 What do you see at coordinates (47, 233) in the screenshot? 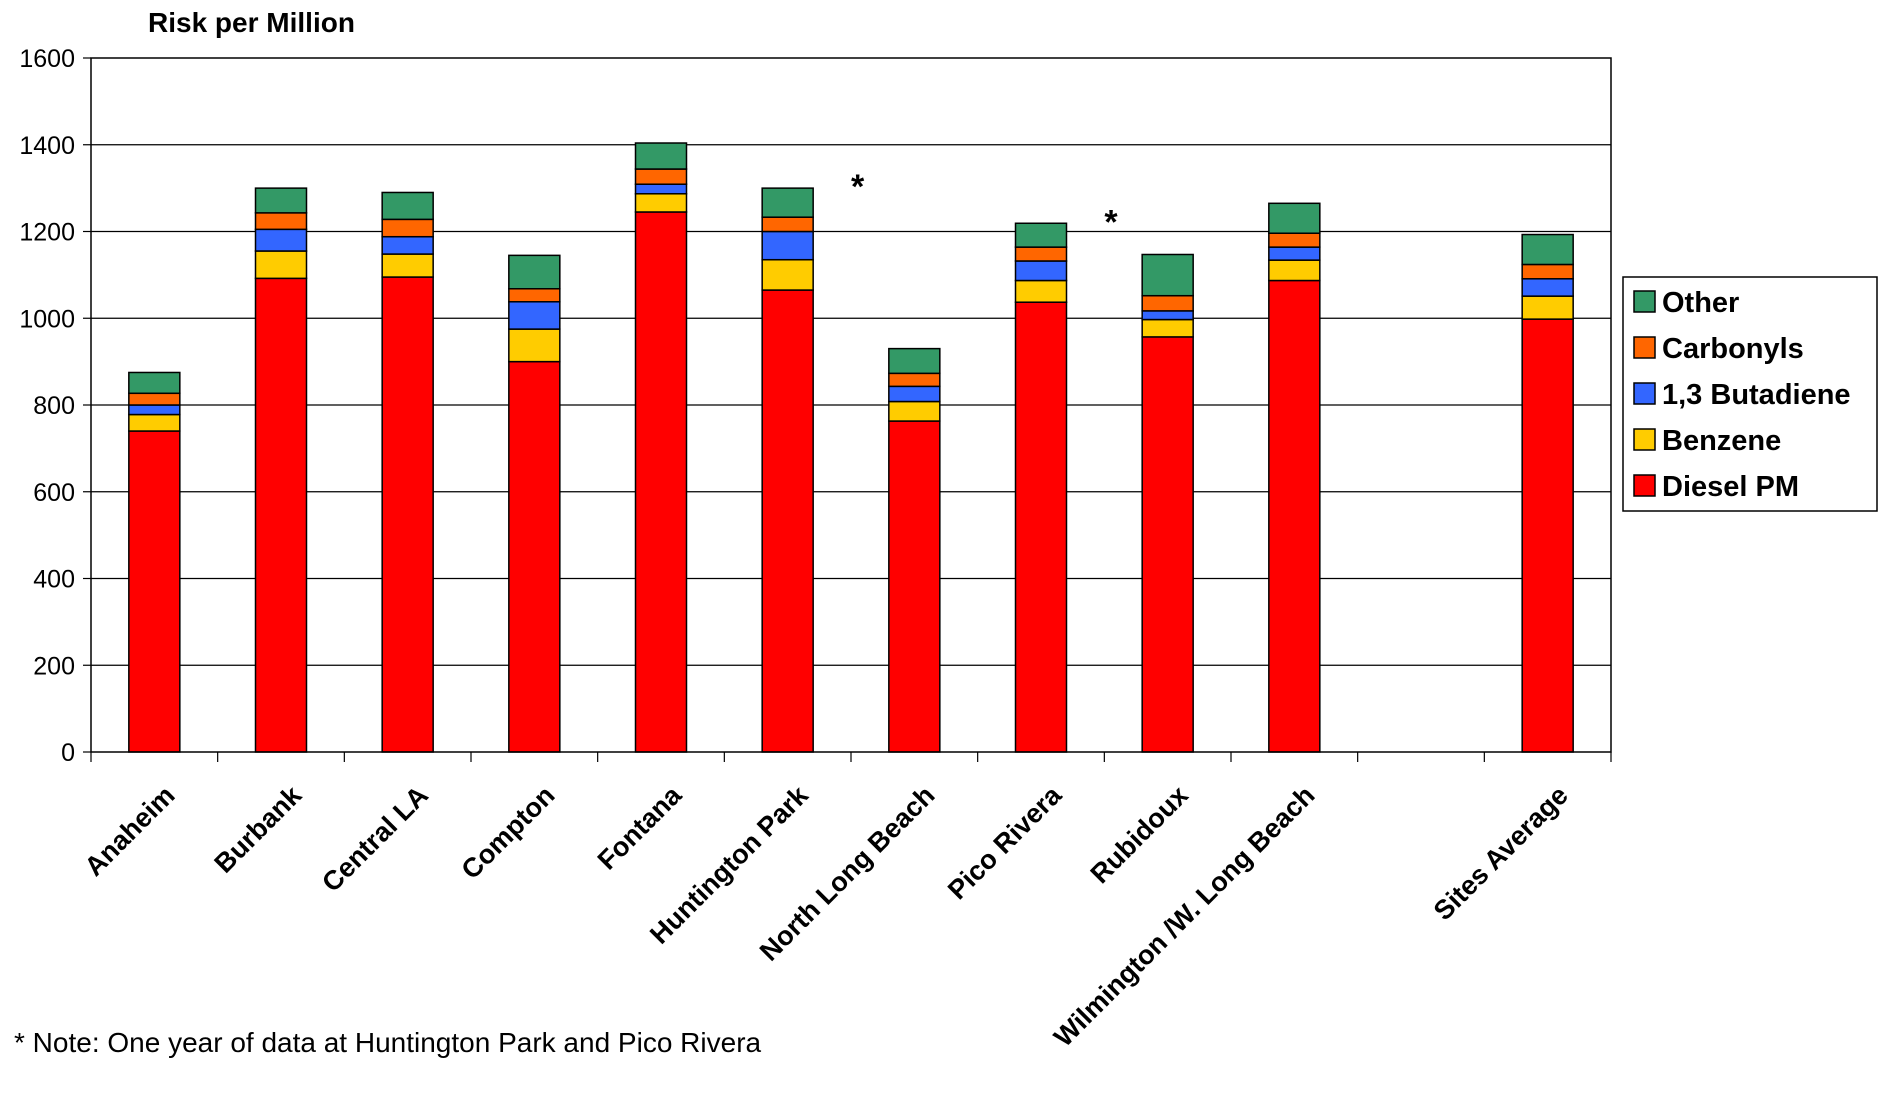
I see `y-tick-label: 1200` at bounding box center [47, 233].